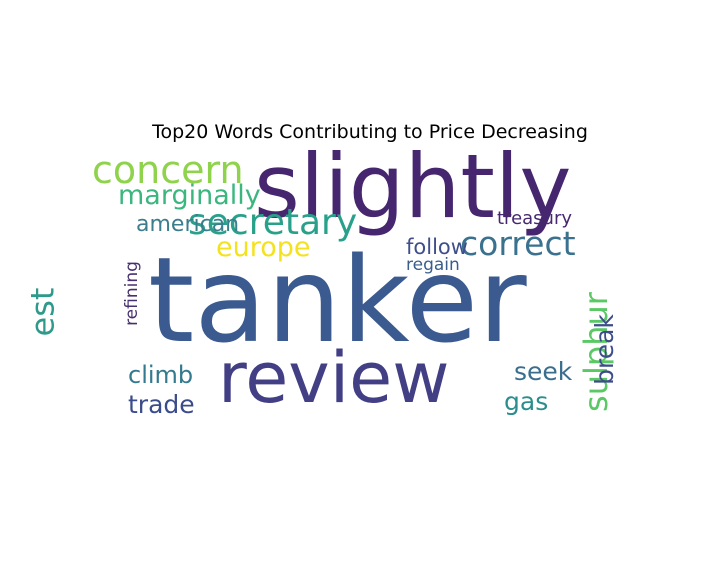 Image resolution: width=720 pixels, height=576 pixels. What do you see at coordinates (189, 195) in the screenshot?
I see `word-follow: marginally` at bounding box center [189, 195].